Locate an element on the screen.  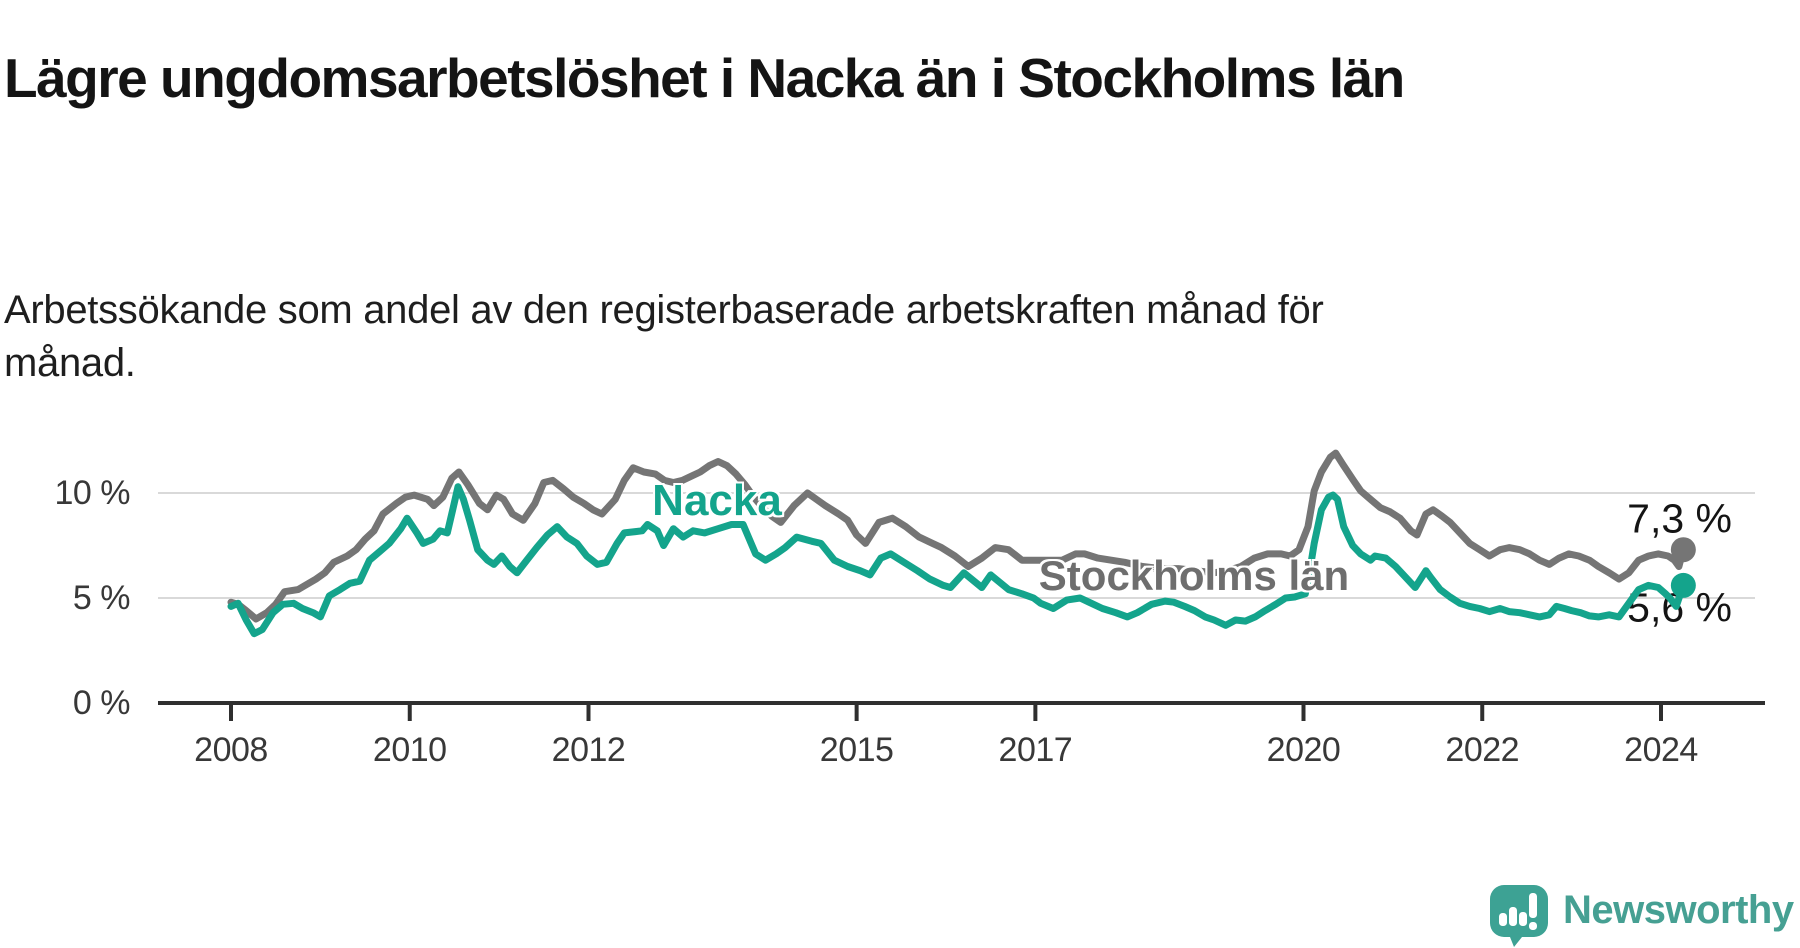
end-value-labels: 7,3 %5,6 % is located at coordinates (1679, 563).